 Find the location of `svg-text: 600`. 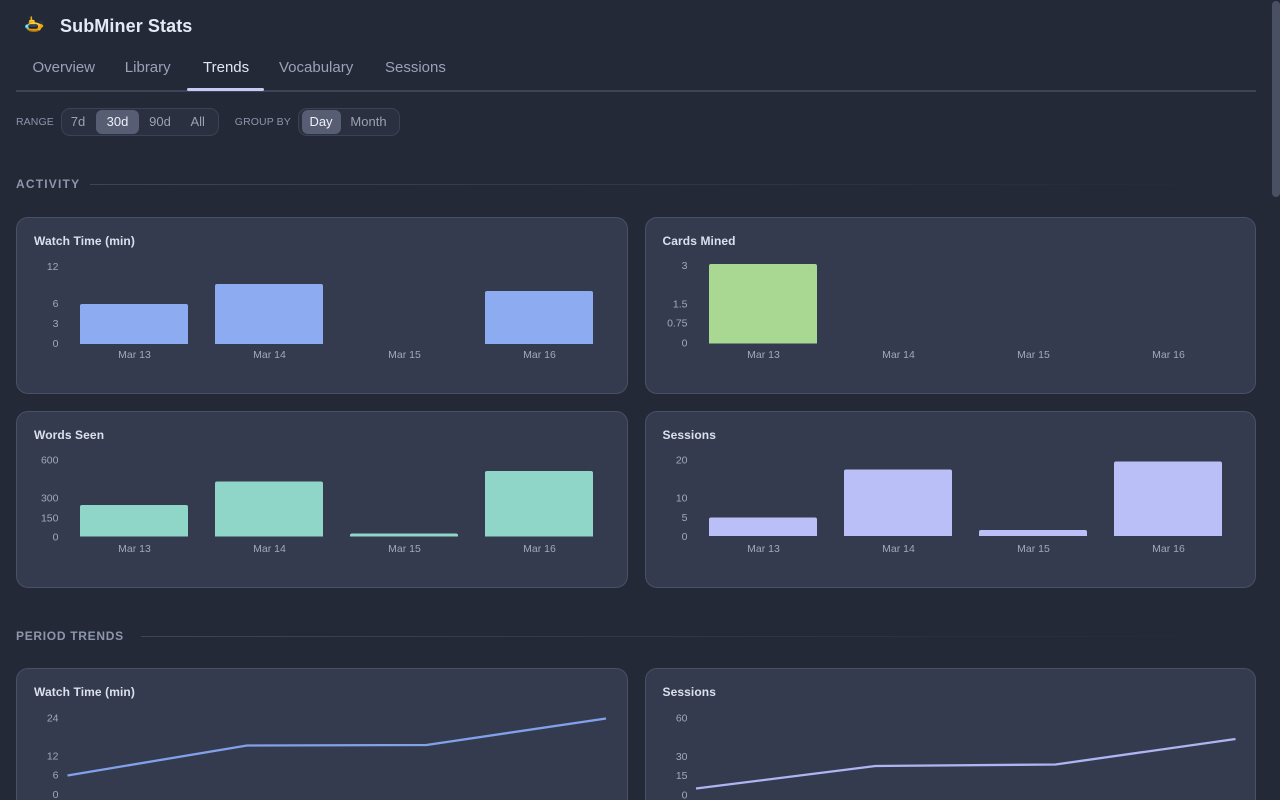

svg-text: 600 is located at coordinates (50, 461).